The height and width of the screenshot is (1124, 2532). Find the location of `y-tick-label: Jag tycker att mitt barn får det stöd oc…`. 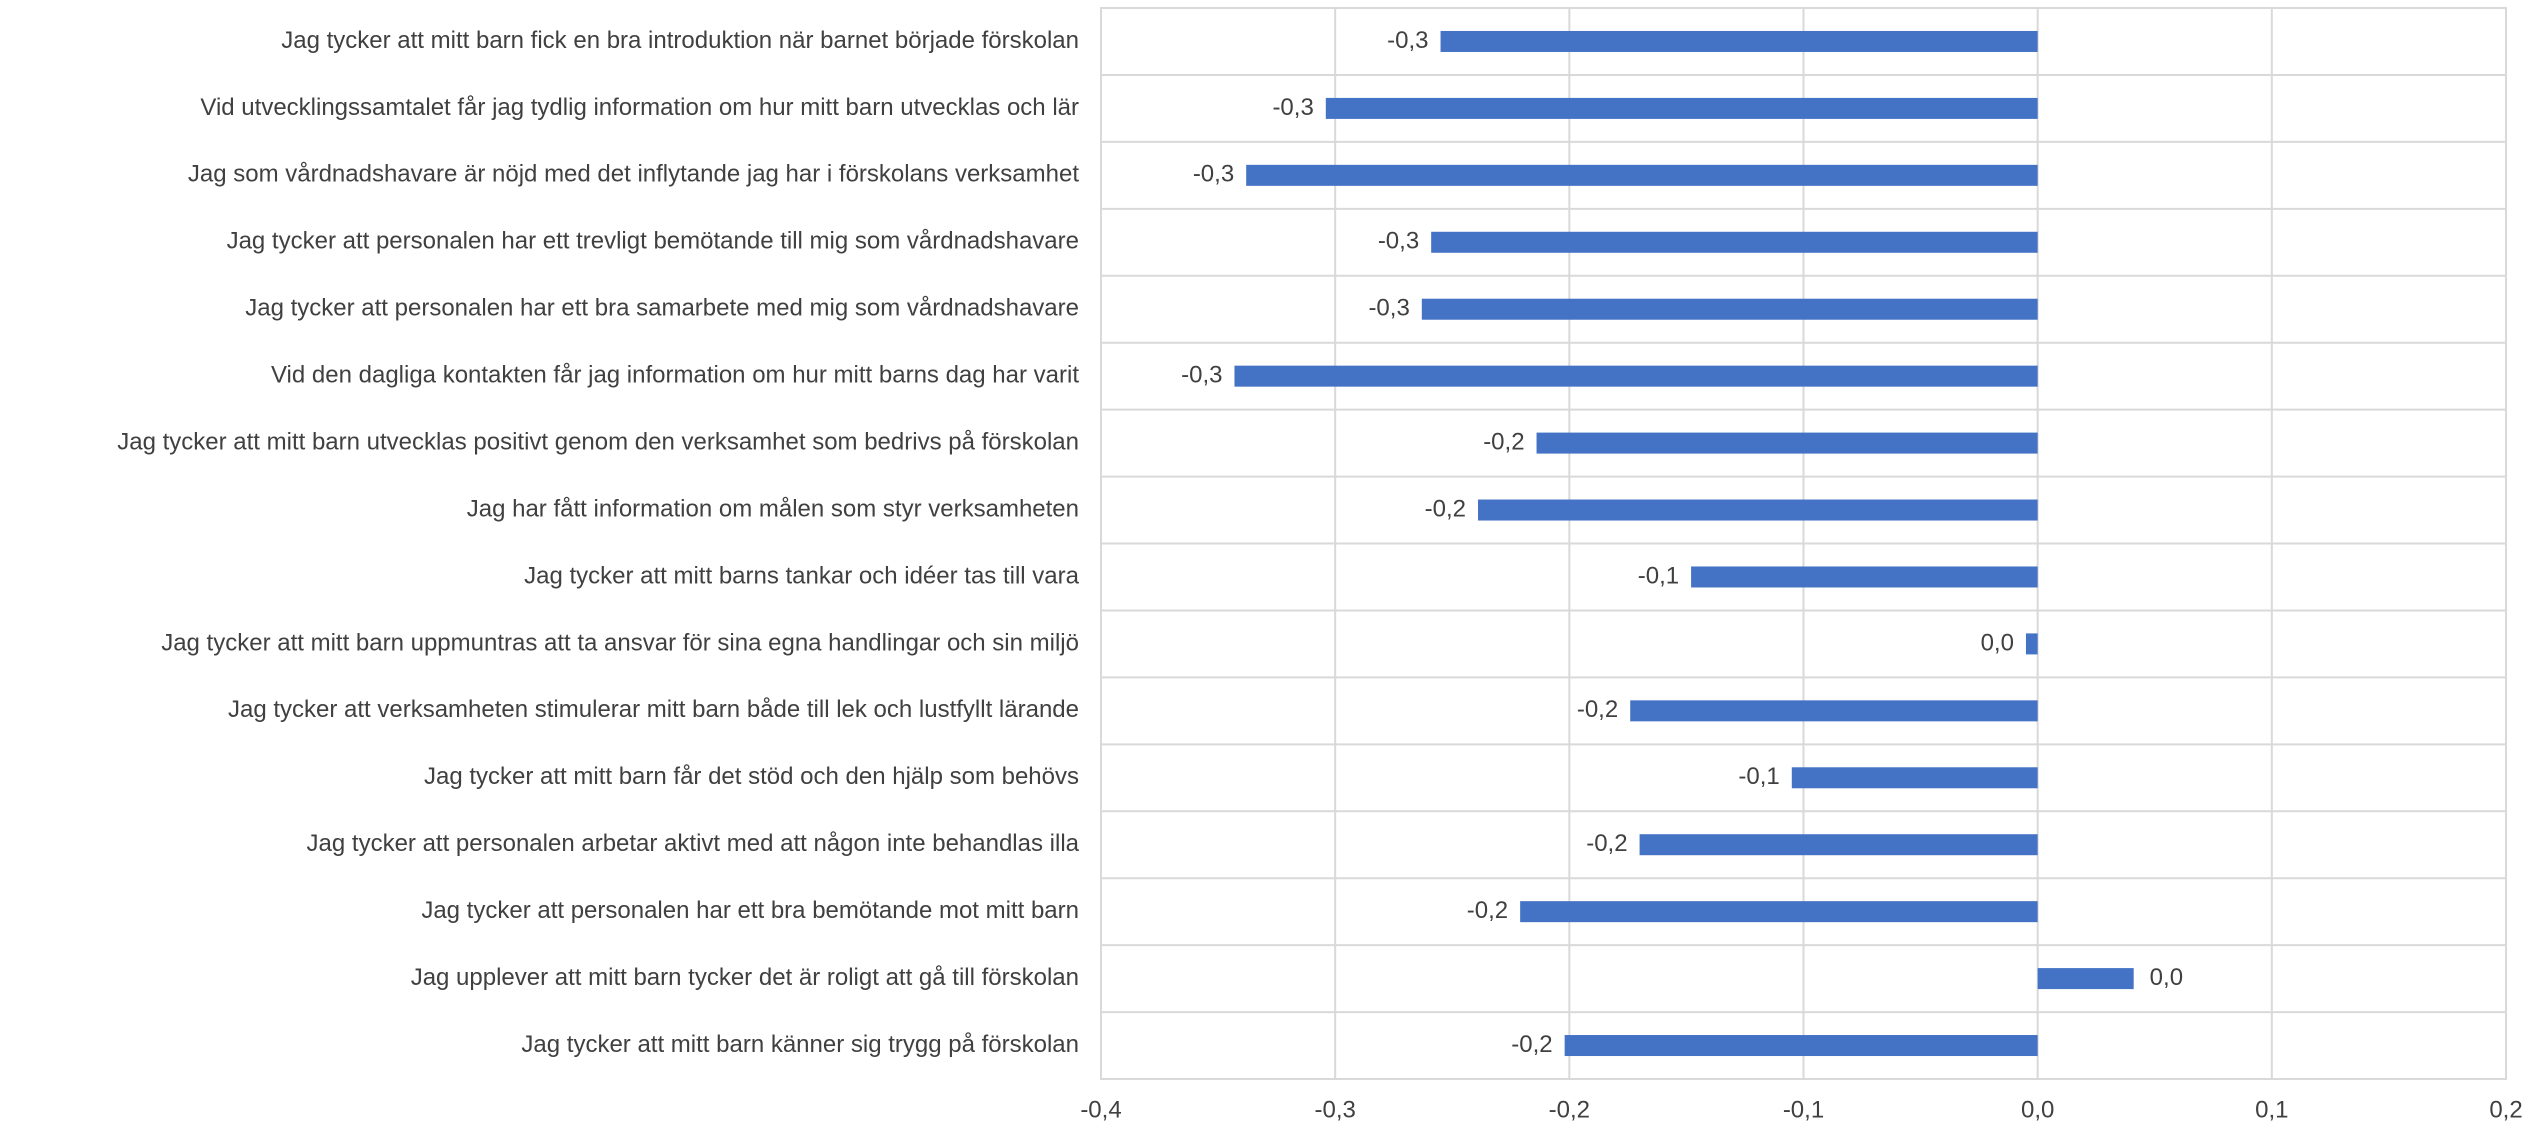

y-tick-label: Jag tycker att mitt barn får det stöd oc… is located at coordinates (751, 776).